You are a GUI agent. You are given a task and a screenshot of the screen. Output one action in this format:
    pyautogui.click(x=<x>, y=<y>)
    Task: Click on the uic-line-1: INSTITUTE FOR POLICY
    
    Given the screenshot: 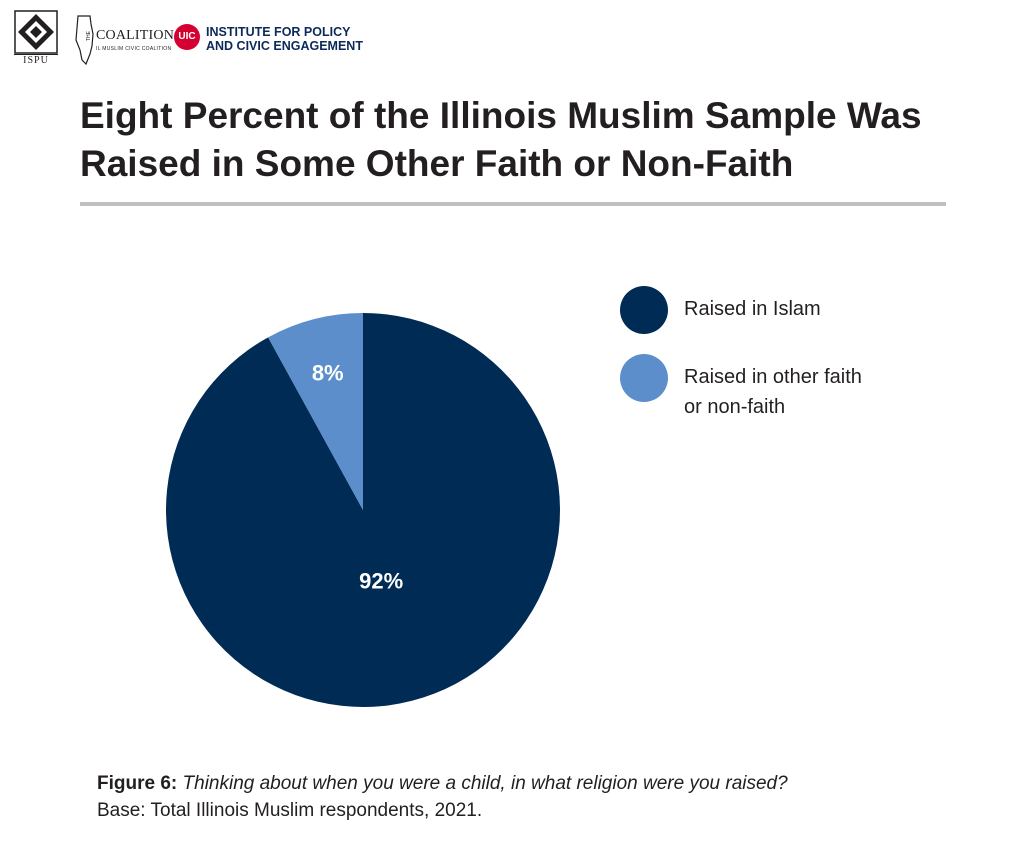 What is the action you would take?
    pyautogui.click(x=278, y=32)
    